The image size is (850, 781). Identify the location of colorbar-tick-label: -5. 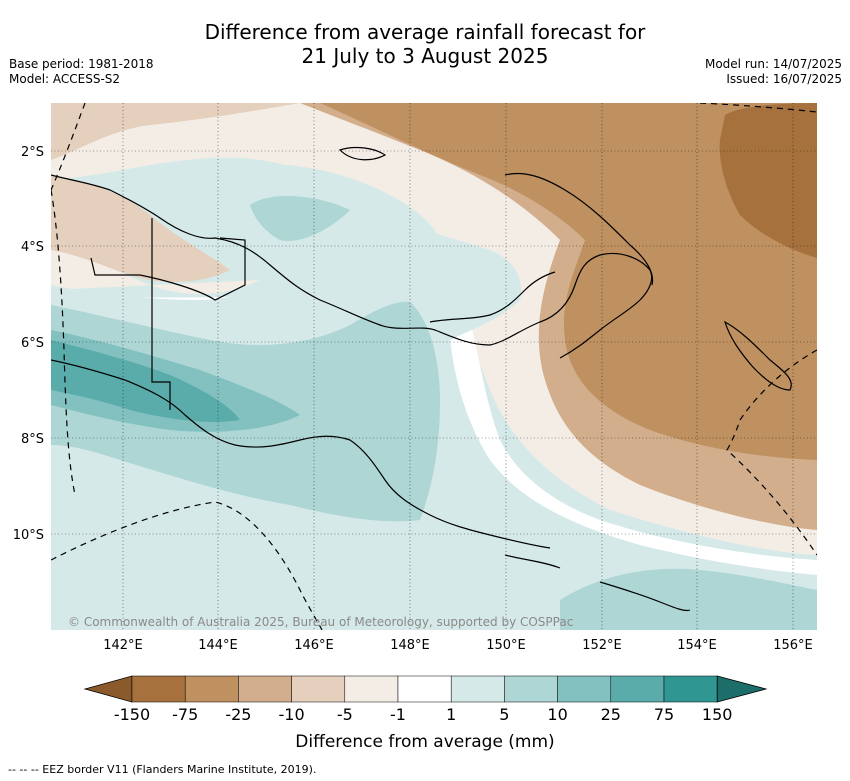
(345, 714).